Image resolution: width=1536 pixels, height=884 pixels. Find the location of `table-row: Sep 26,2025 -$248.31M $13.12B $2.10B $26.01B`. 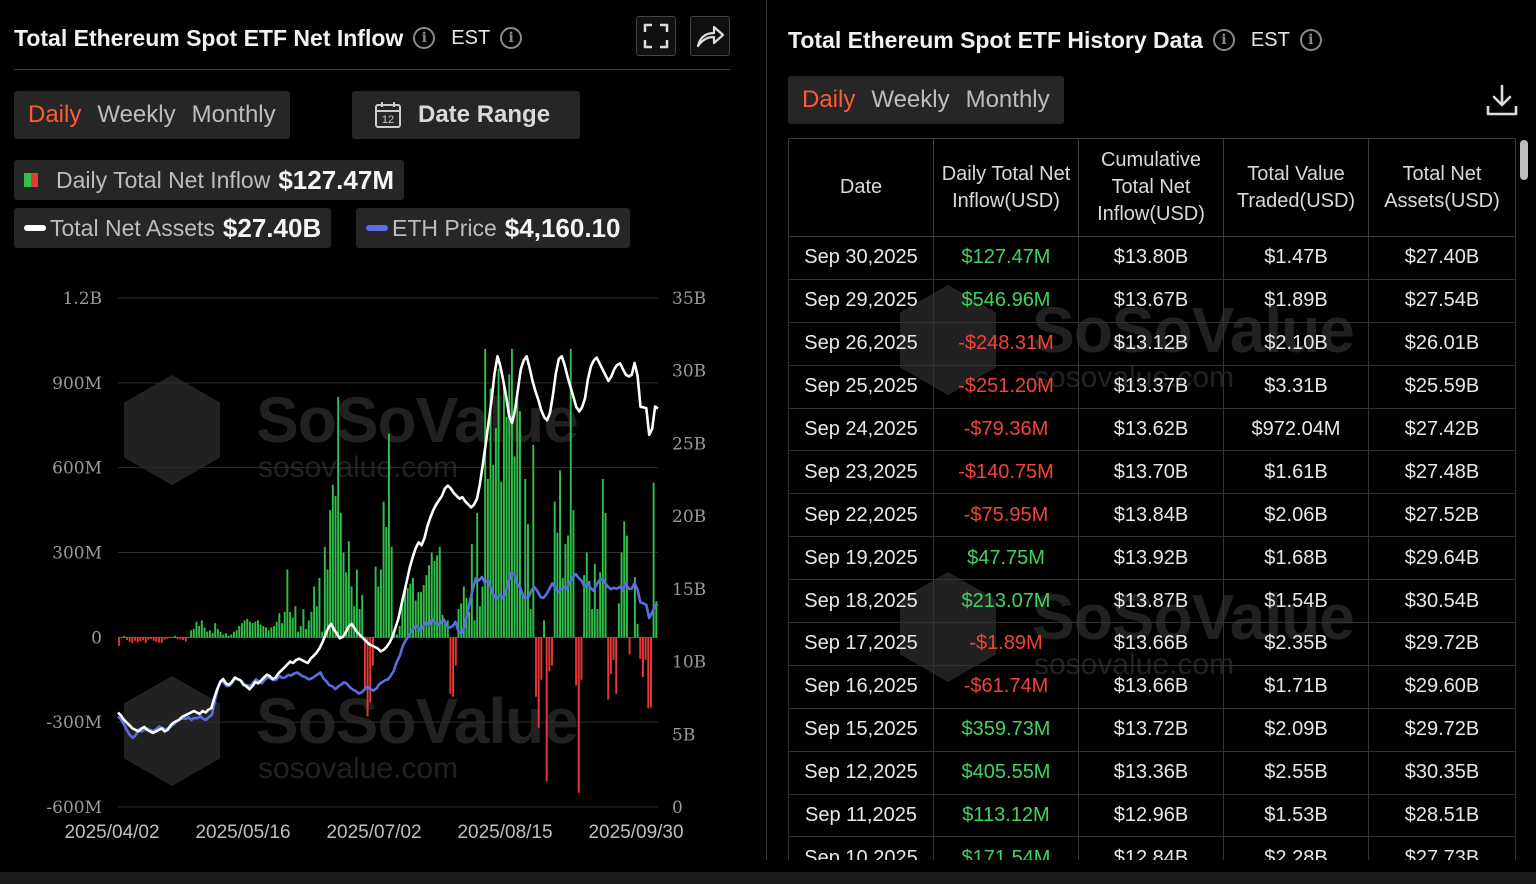

table-row: Sep 26,2025 -$248.31M $13.12B $2.10B $26.01B is located at coordinates (1152, 344).